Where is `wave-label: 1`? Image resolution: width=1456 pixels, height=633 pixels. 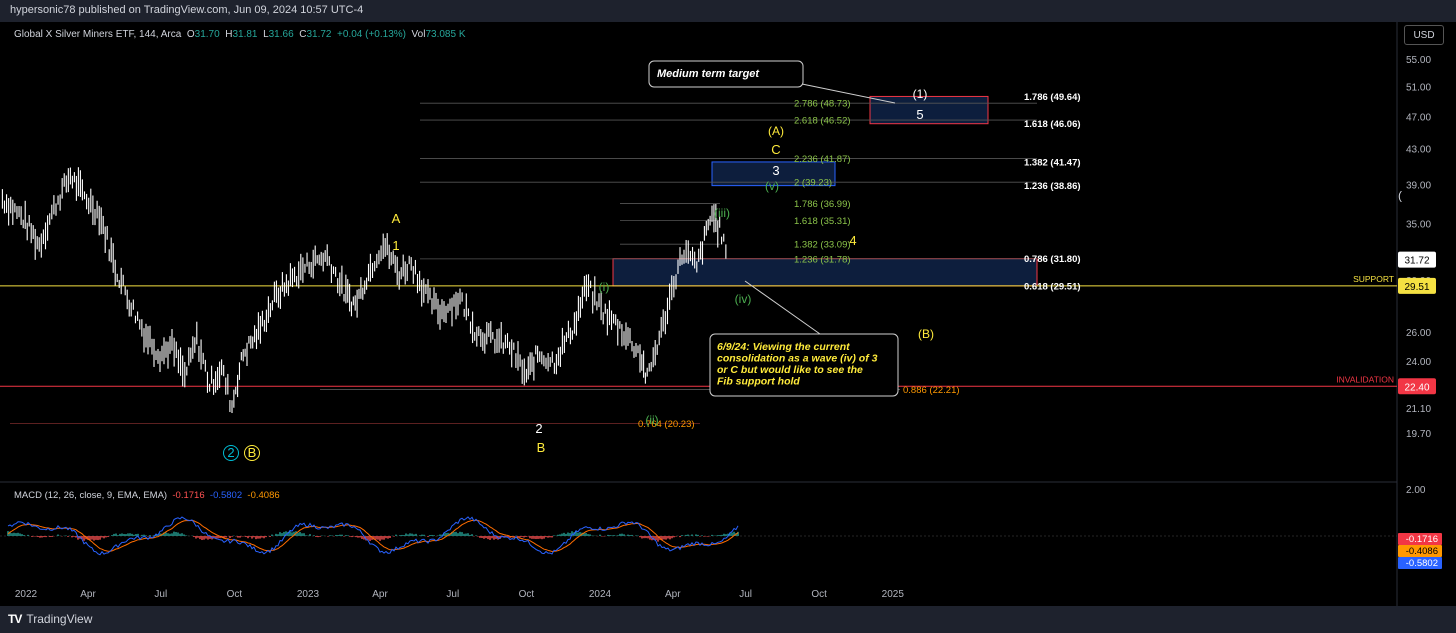
wave-label: 1 is located at coordinates (395, 245).